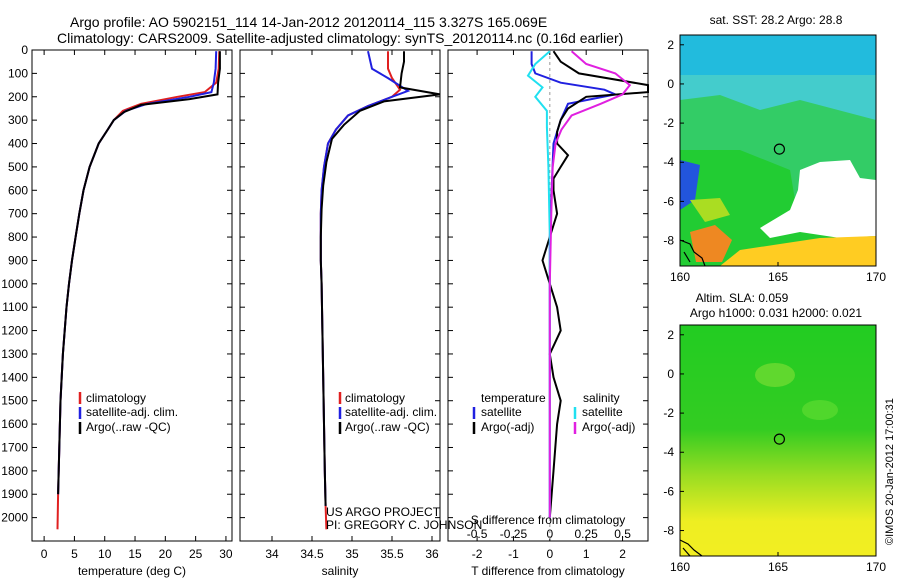 This screenshot has height=580, width=900. Describe the element at coordinates (691, 548) in the screenshot. I see `sla-map-coastline` at that location.